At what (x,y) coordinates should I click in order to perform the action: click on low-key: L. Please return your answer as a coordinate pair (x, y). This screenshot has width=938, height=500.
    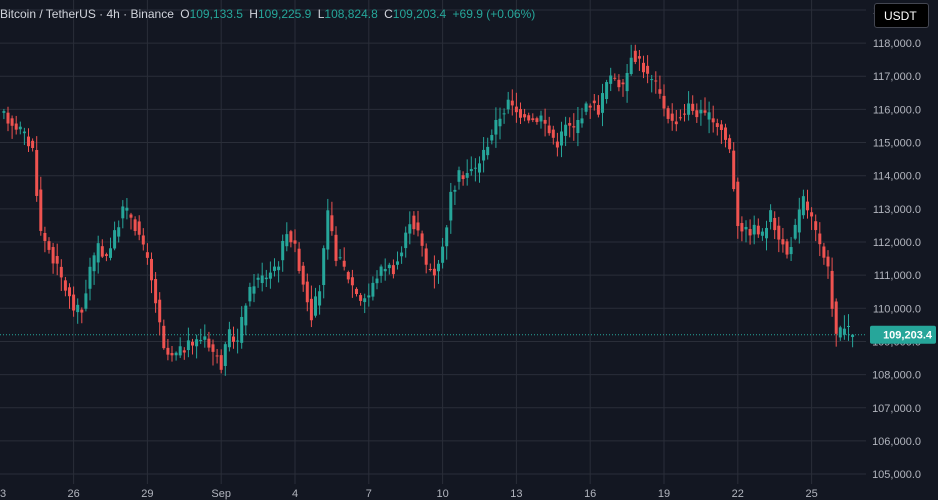
    Looking at the image, I should click on (321, 14).